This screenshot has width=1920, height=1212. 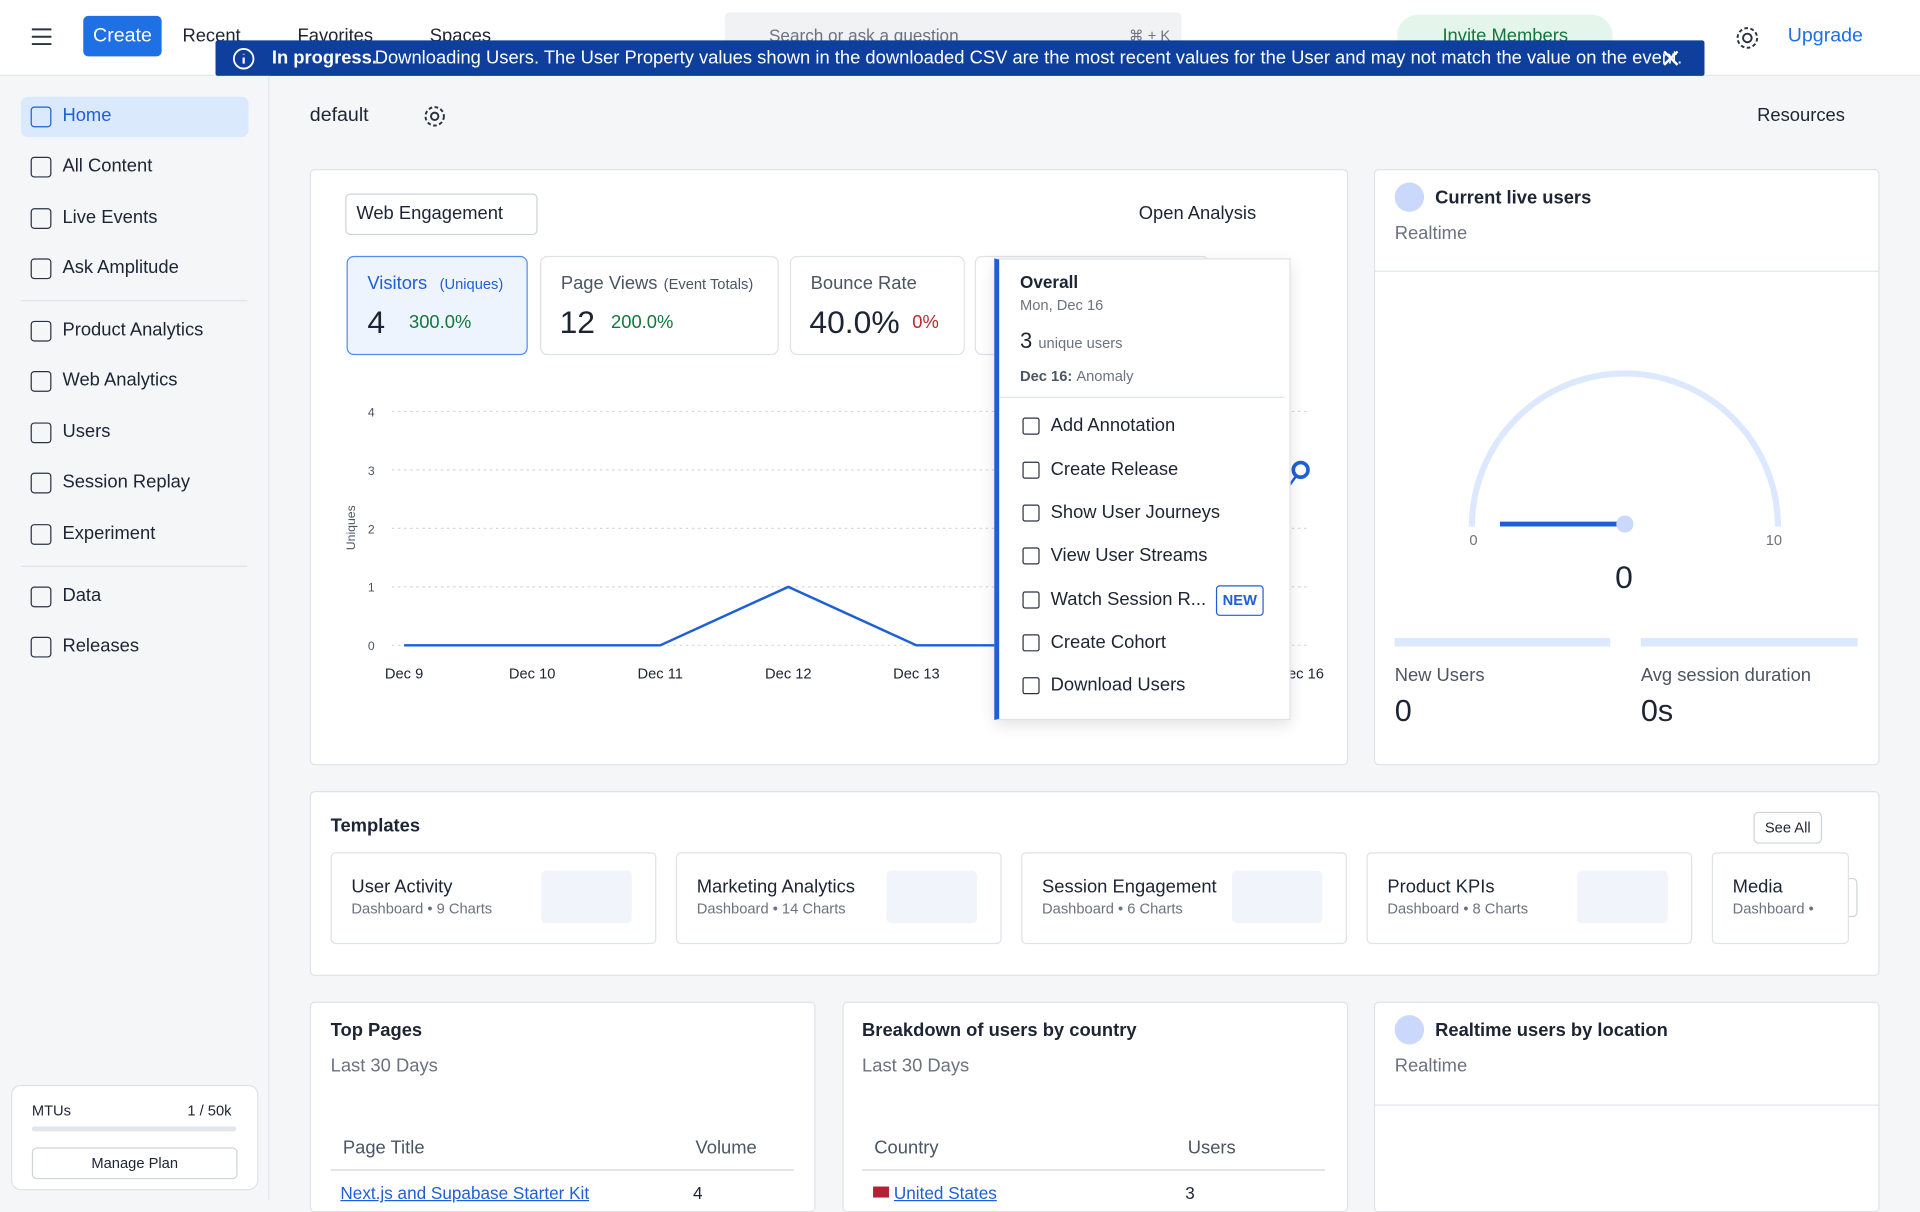 What do you see at coordinates (81, 595) in the screenshot?
I see `sidebar-item: Data` at bounding box center [81, 595].